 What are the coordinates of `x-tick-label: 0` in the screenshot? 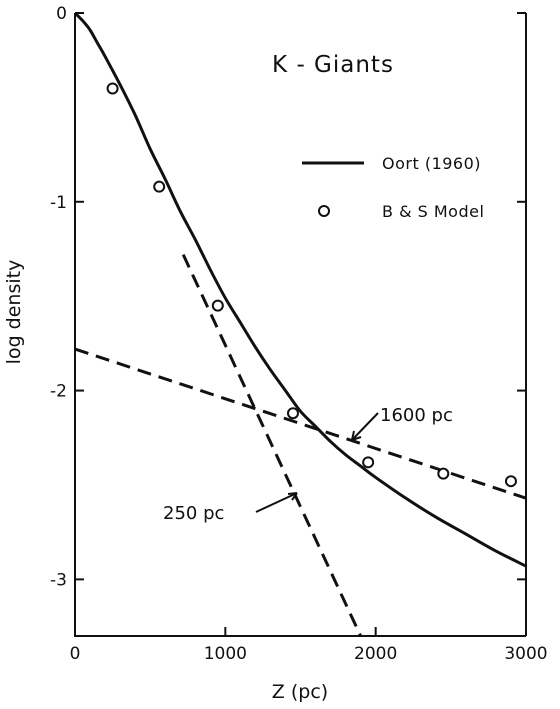 It's located at (75, 654).